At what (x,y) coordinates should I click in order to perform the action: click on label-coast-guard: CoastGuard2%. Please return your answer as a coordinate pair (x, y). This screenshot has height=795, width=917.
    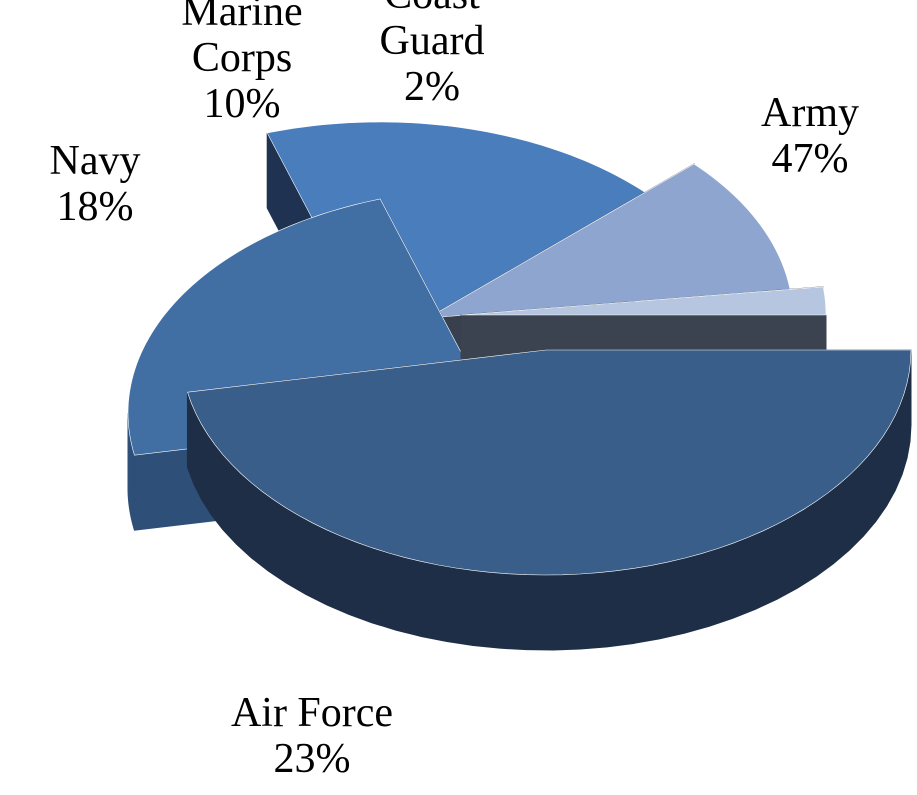
    Looking at the image, I should click on (432, 55).